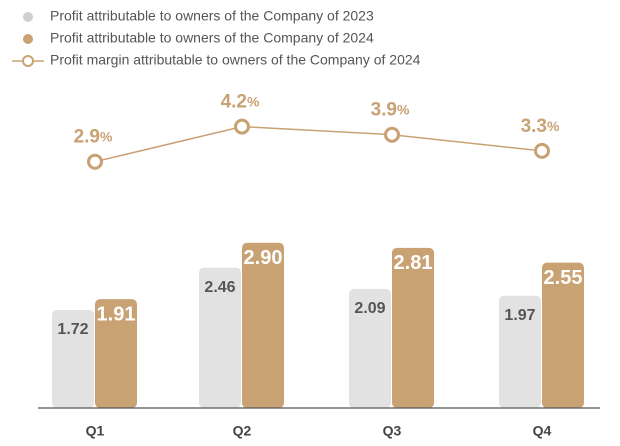 The width and height of the screenshot is (620, 446). Describe the element at coordinates (542, 431) in the screenshot. I see `x-tick-label: Q4` at that location.